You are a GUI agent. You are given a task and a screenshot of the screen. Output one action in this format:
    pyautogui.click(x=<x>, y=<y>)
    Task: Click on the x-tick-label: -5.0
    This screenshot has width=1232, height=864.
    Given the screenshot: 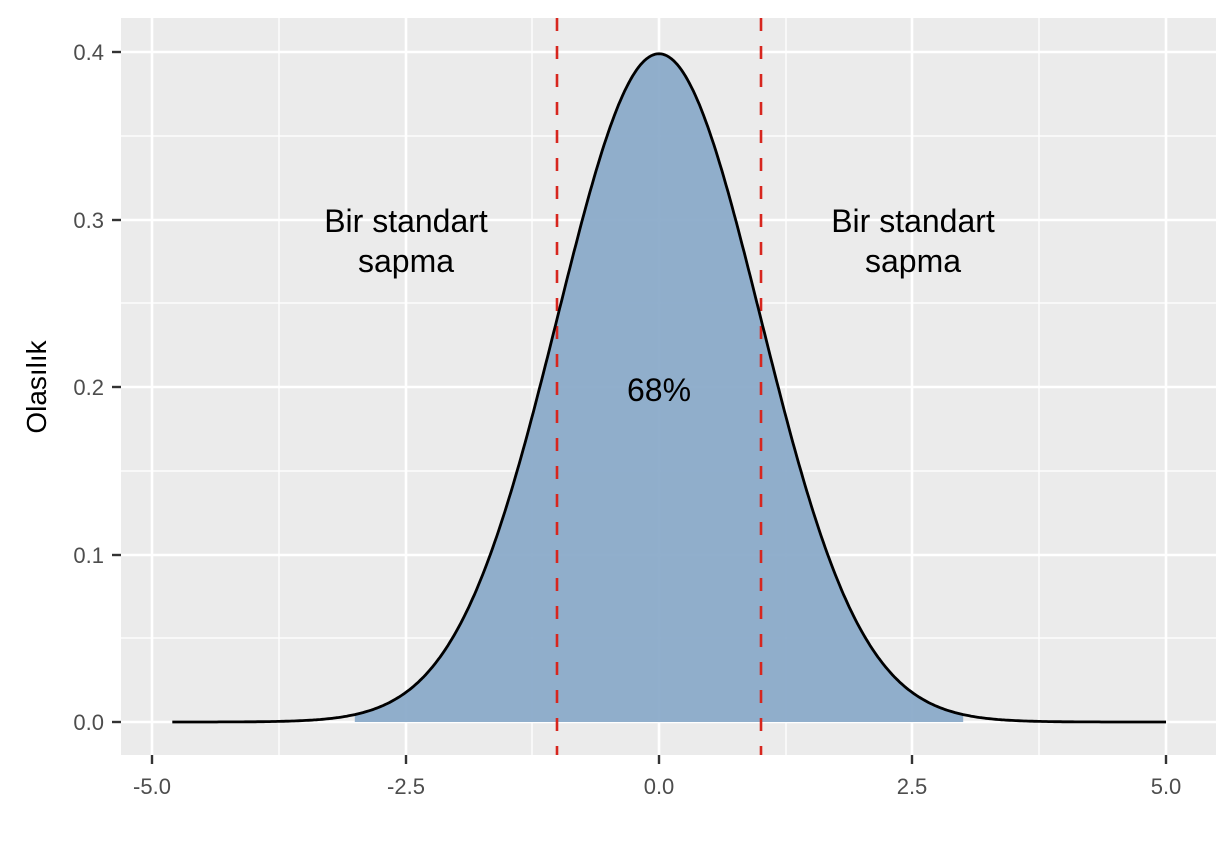 What is the action you would take?
    pyautogui.click(x=152, y=786)
    